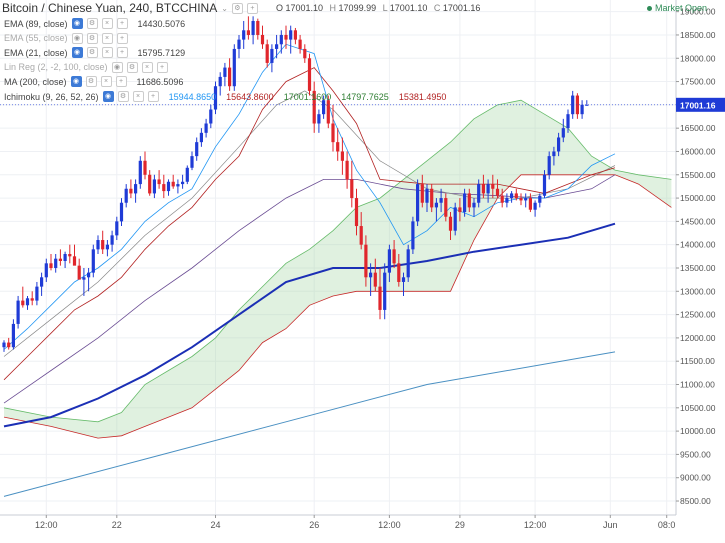 The height and width of the screenshot is (543, 725). Describe the element at coordinates (460, 525) in the screenshot. I see `time-tick-label: 29` at that location.